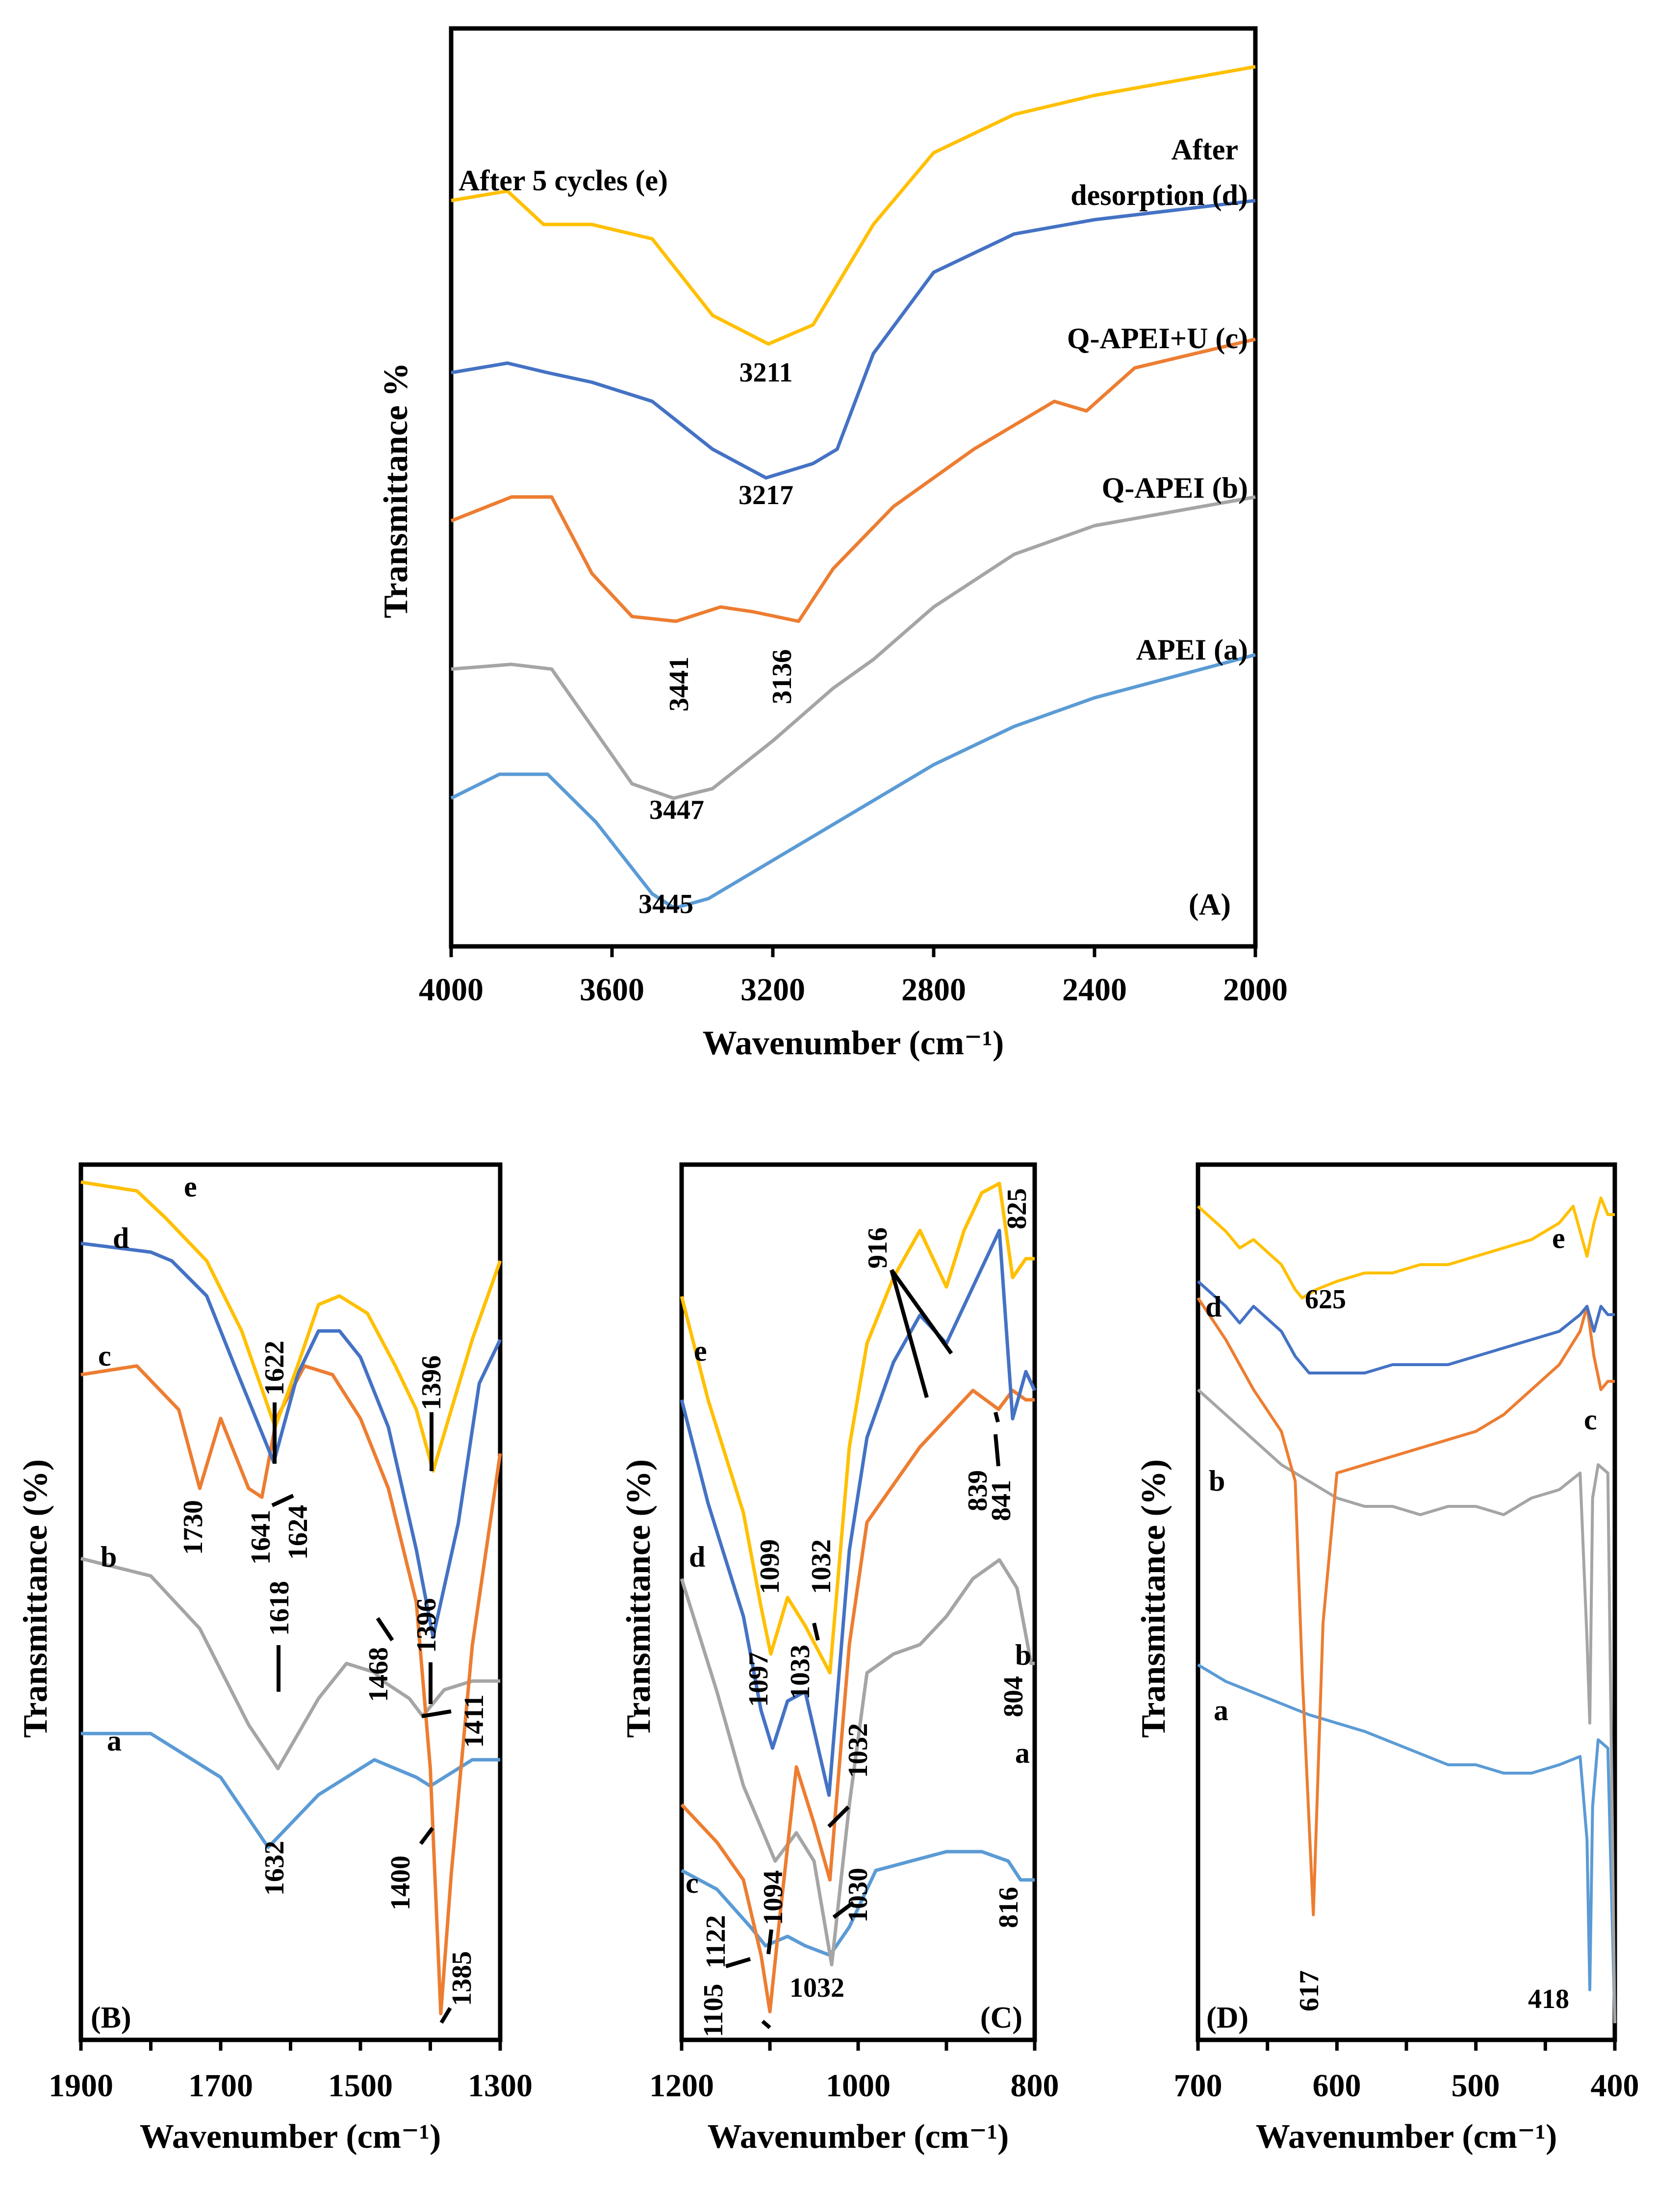 This screenshot has height=2212, width=1656. What do you see at coordinates (462, 1978) in the screenshot?
I see `b-peak-label: 1385` at bounding box center [462, 1978].